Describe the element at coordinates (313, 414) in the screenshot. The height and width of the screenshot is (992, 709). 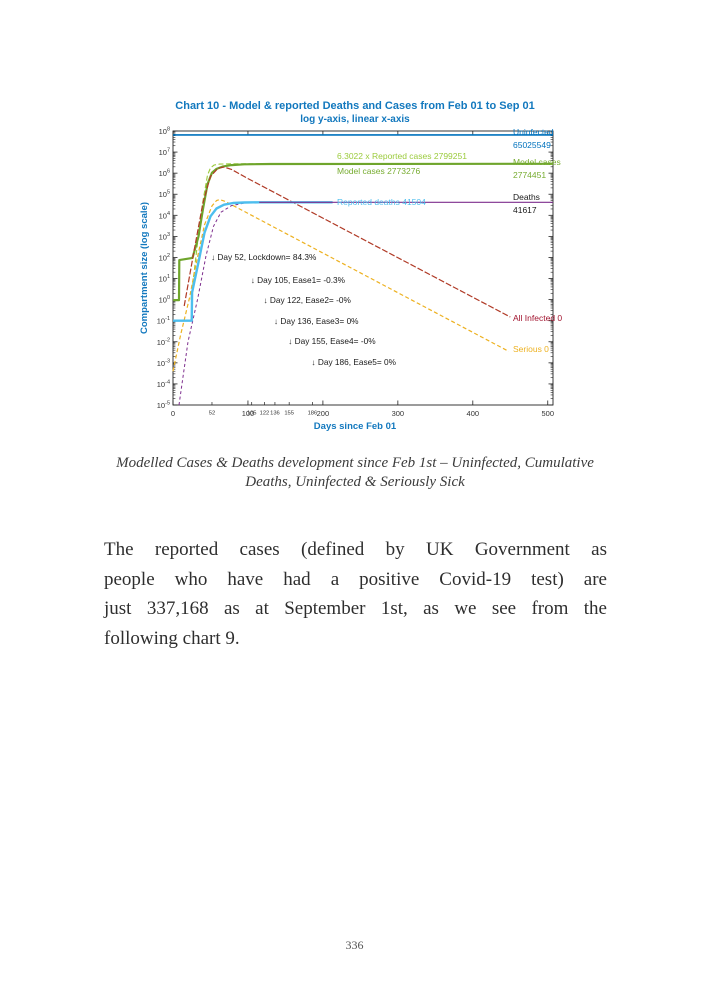
I see `x-event-tick-label: 186` at that location.